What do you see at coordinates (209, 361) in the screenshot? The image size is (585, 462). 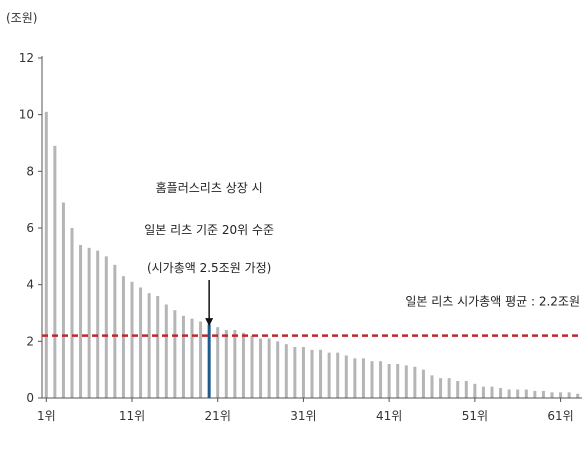 I see `bar-highlight` at bounding box center [209, 361].